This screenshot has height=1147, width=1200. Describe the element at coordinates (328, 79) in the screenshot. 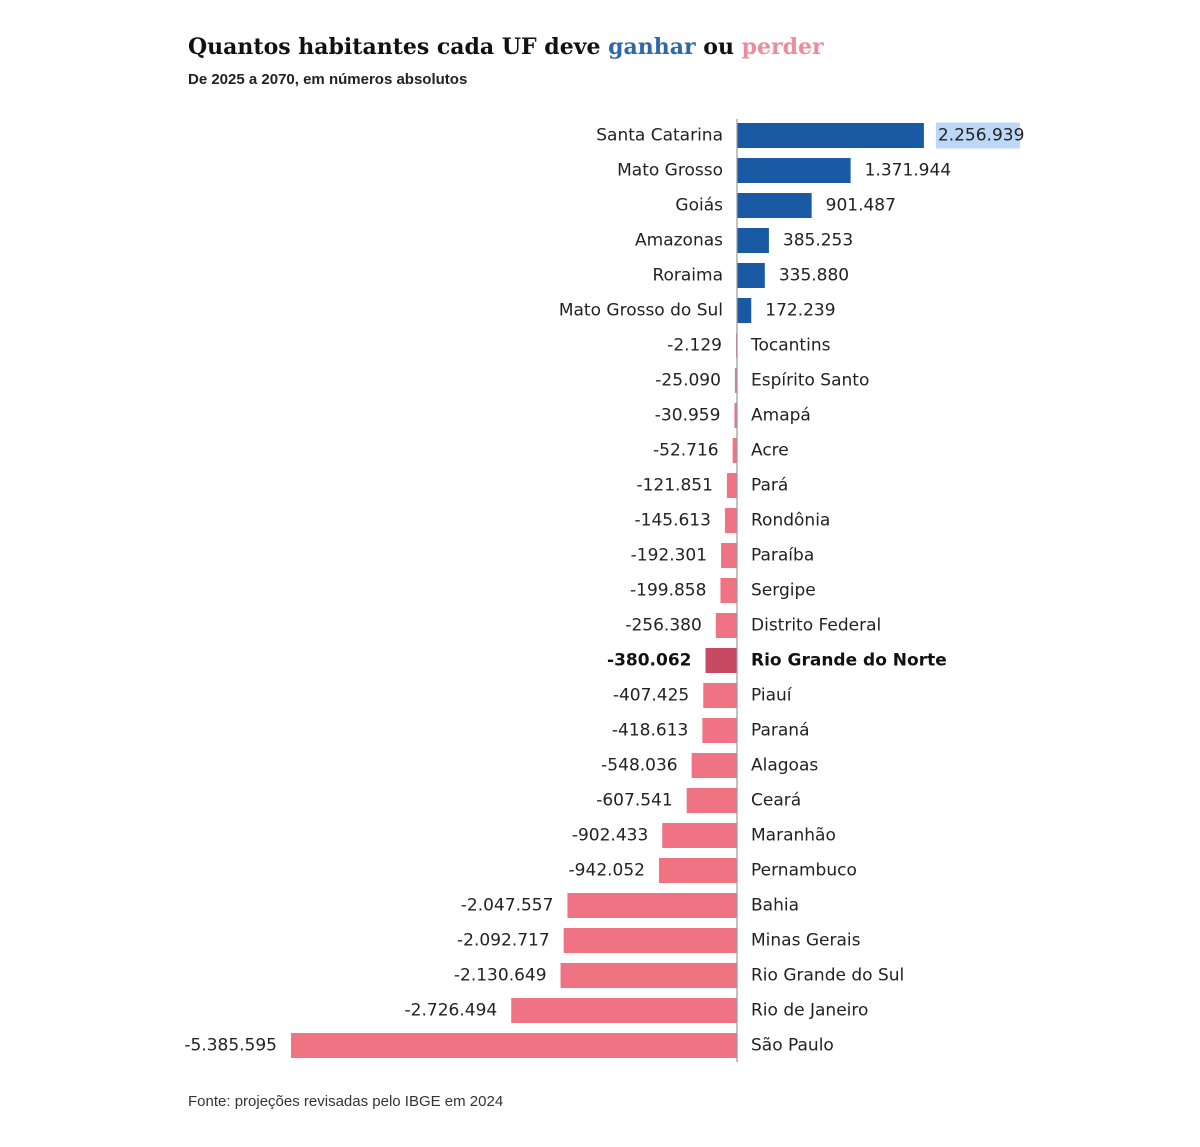

I see `chart-subtitle: De 2025 a 2070, em números absolutos` at that location.